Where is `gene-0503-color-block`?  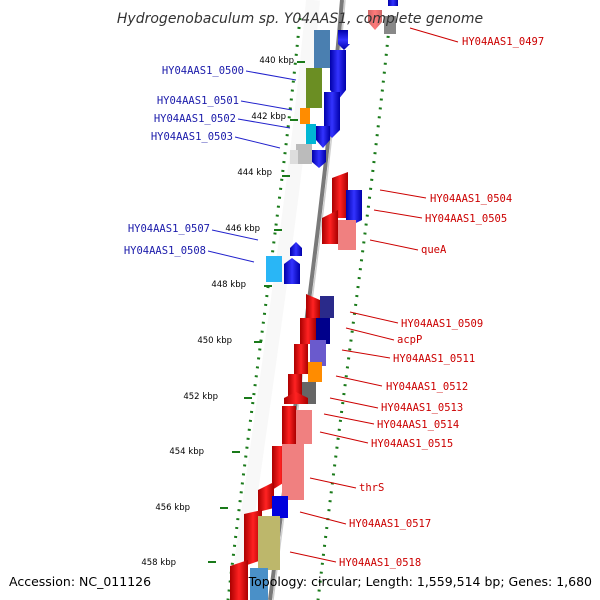 gene-0503-color-block is located at coordinates (304, 154).